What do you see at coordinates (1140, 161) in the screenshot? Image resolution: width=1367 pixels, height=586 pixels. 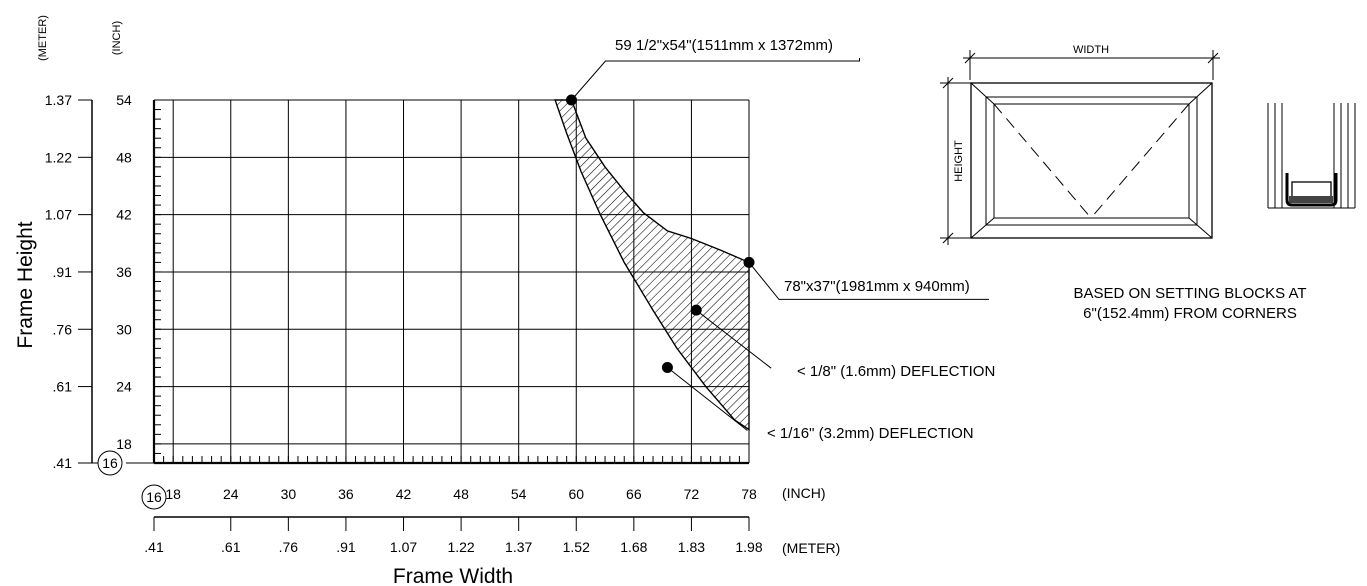 I see `setting-block-line-right` at bounding box center [1140, 161].